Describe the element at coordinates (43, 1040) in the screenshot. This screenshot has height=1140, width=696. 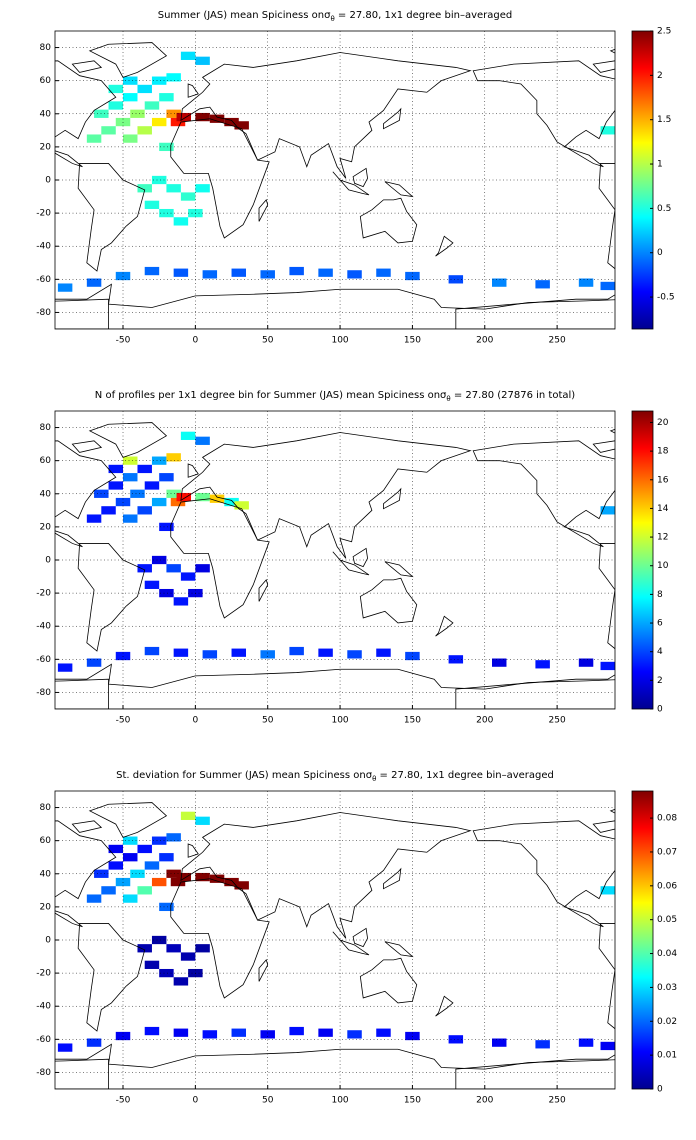
I see `y-tick-label: -60` at that location.